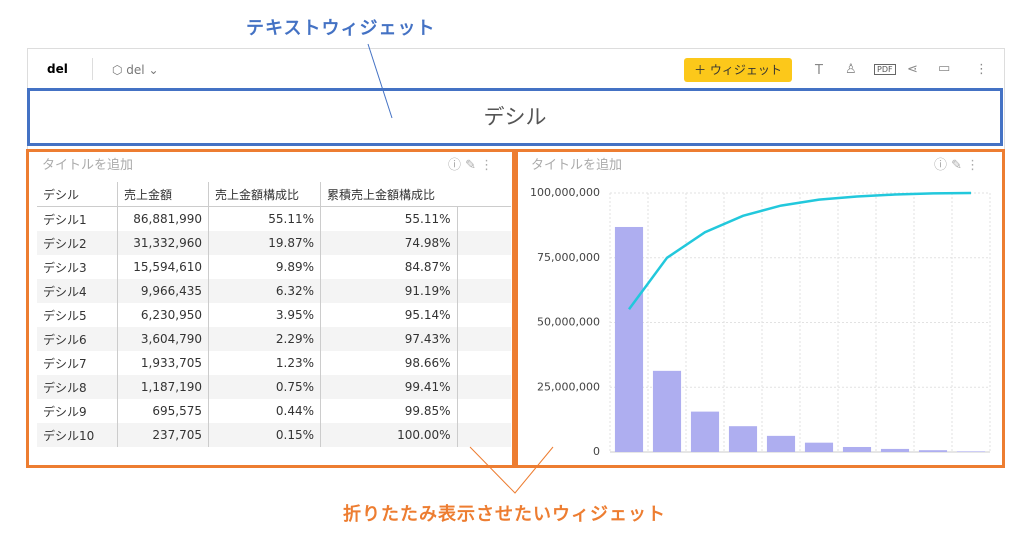  What do you see at coordinates (912, 69) in the screenshot?
I see `share-icon: ⋖` at bounding box center [912, 69].